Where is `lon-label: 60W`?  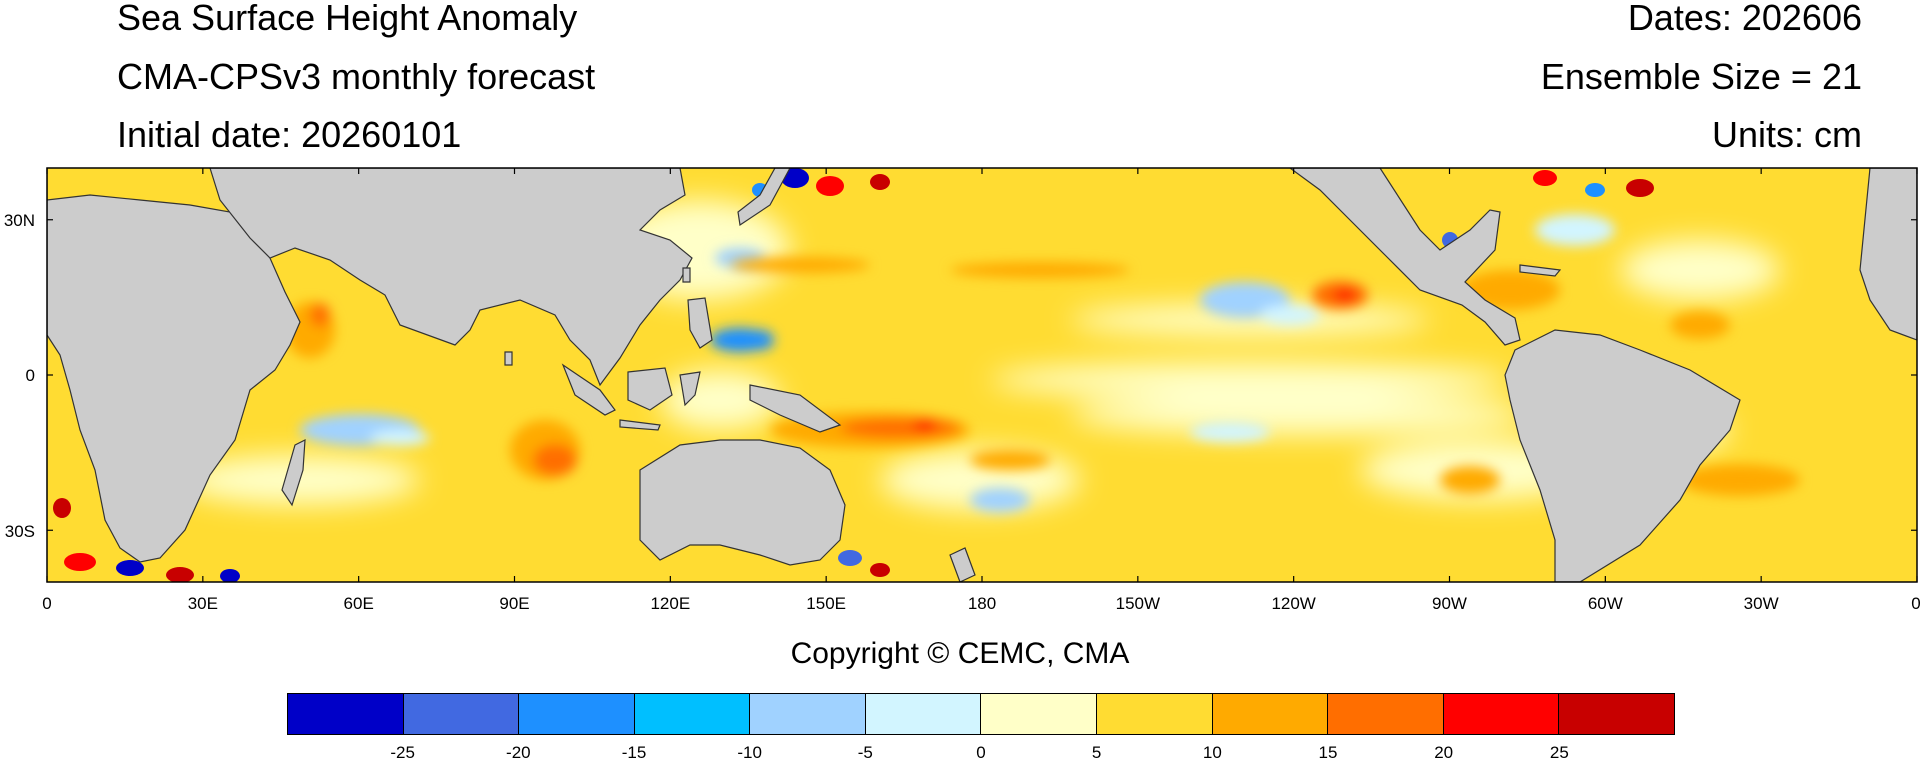
lon-label: 60W is located at coordinates (1605, 603).